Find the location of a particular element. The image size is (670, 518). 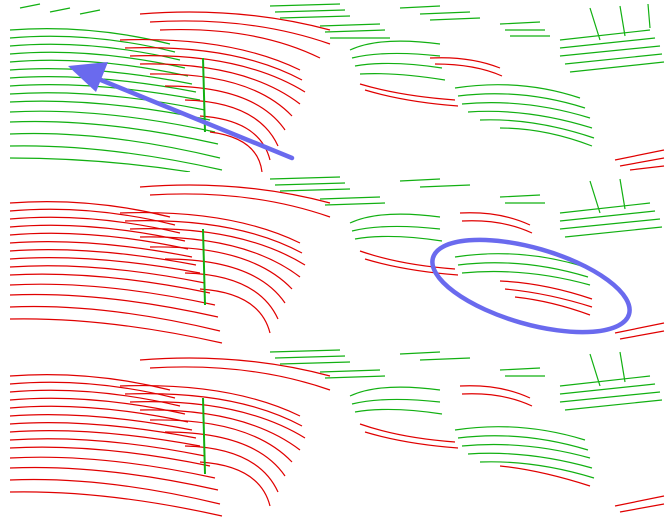

red-car-2-side is located at coordinates (546, 298).